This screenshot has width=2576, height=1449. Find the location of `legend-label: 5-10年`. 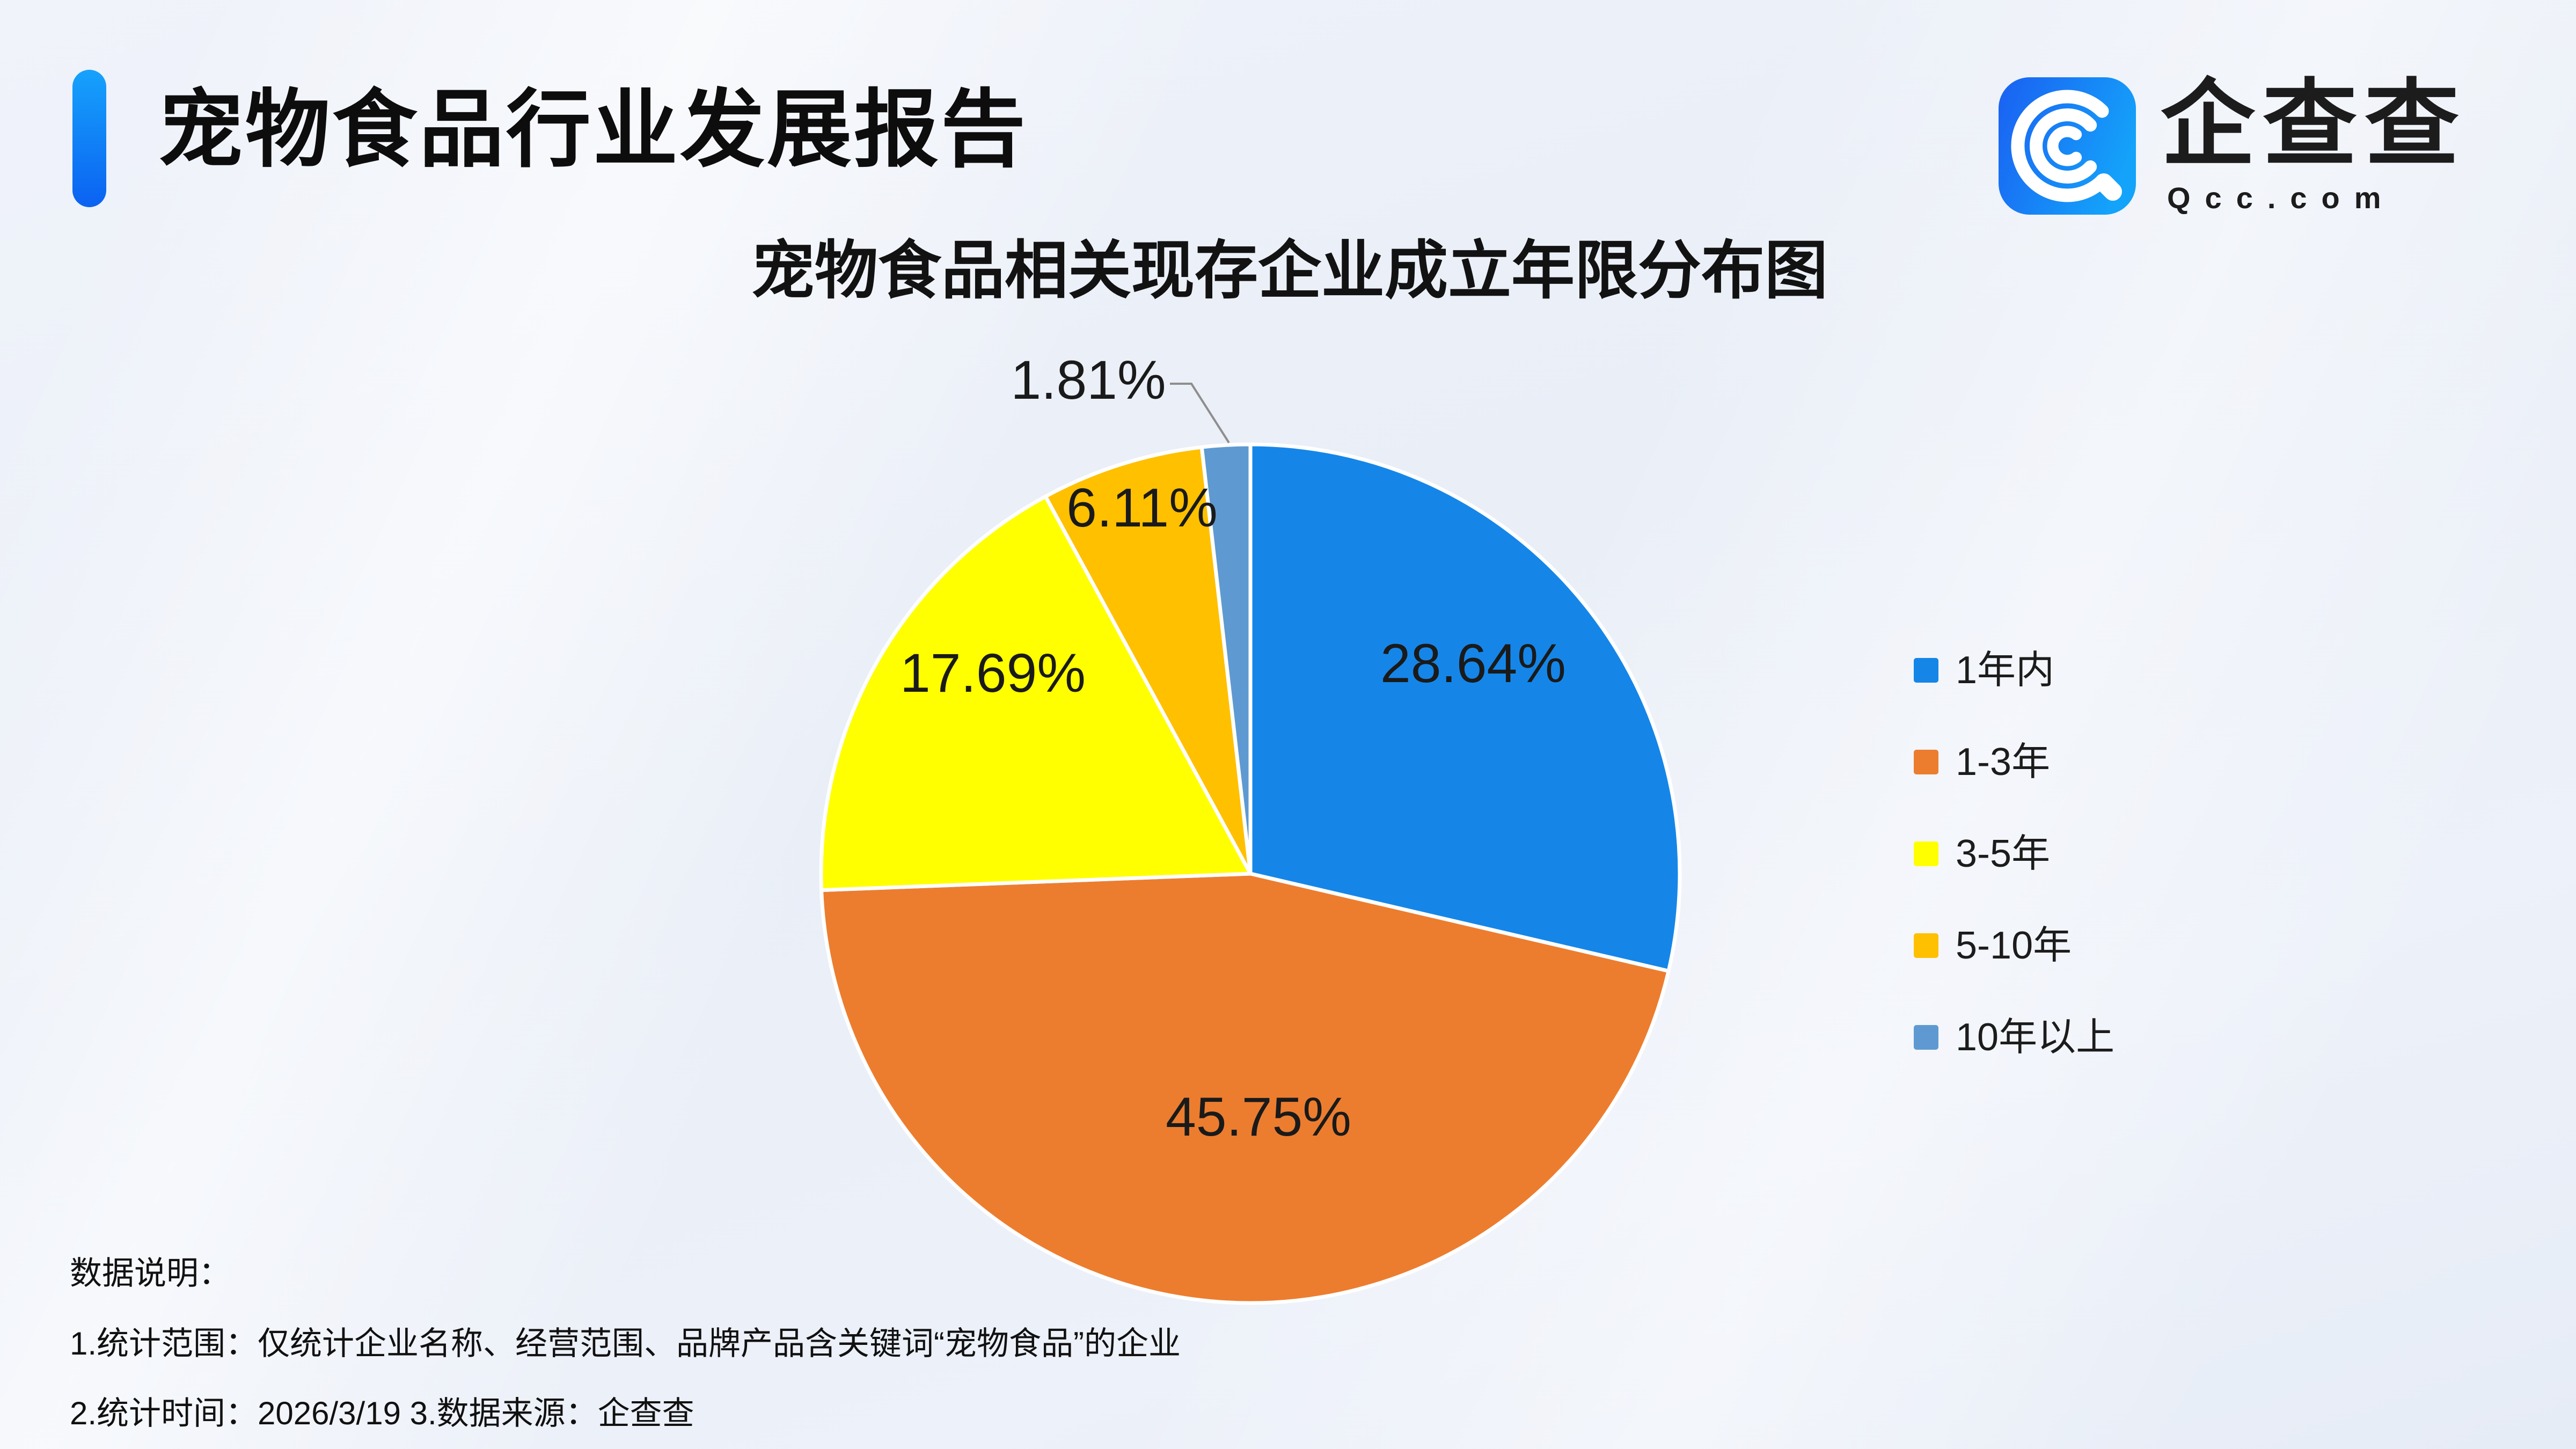

legend-label: 5-10年 is located at coordinates (2014, 945).